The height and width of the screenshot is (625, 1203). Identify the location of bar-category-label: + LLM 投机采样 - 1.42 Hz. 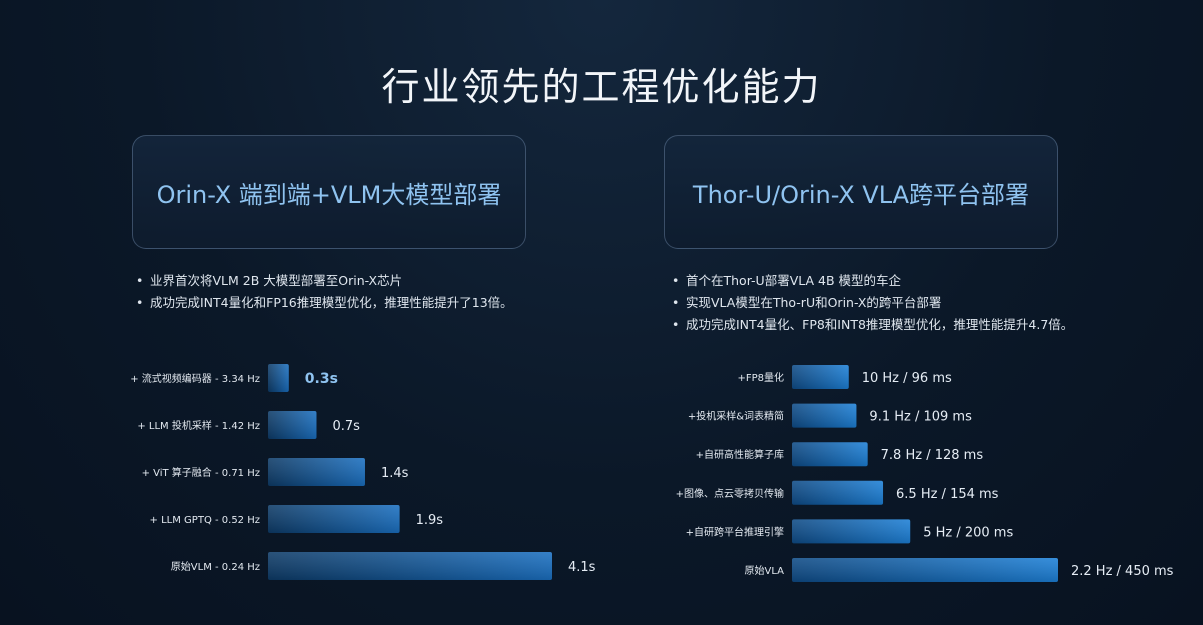
(198, 425).